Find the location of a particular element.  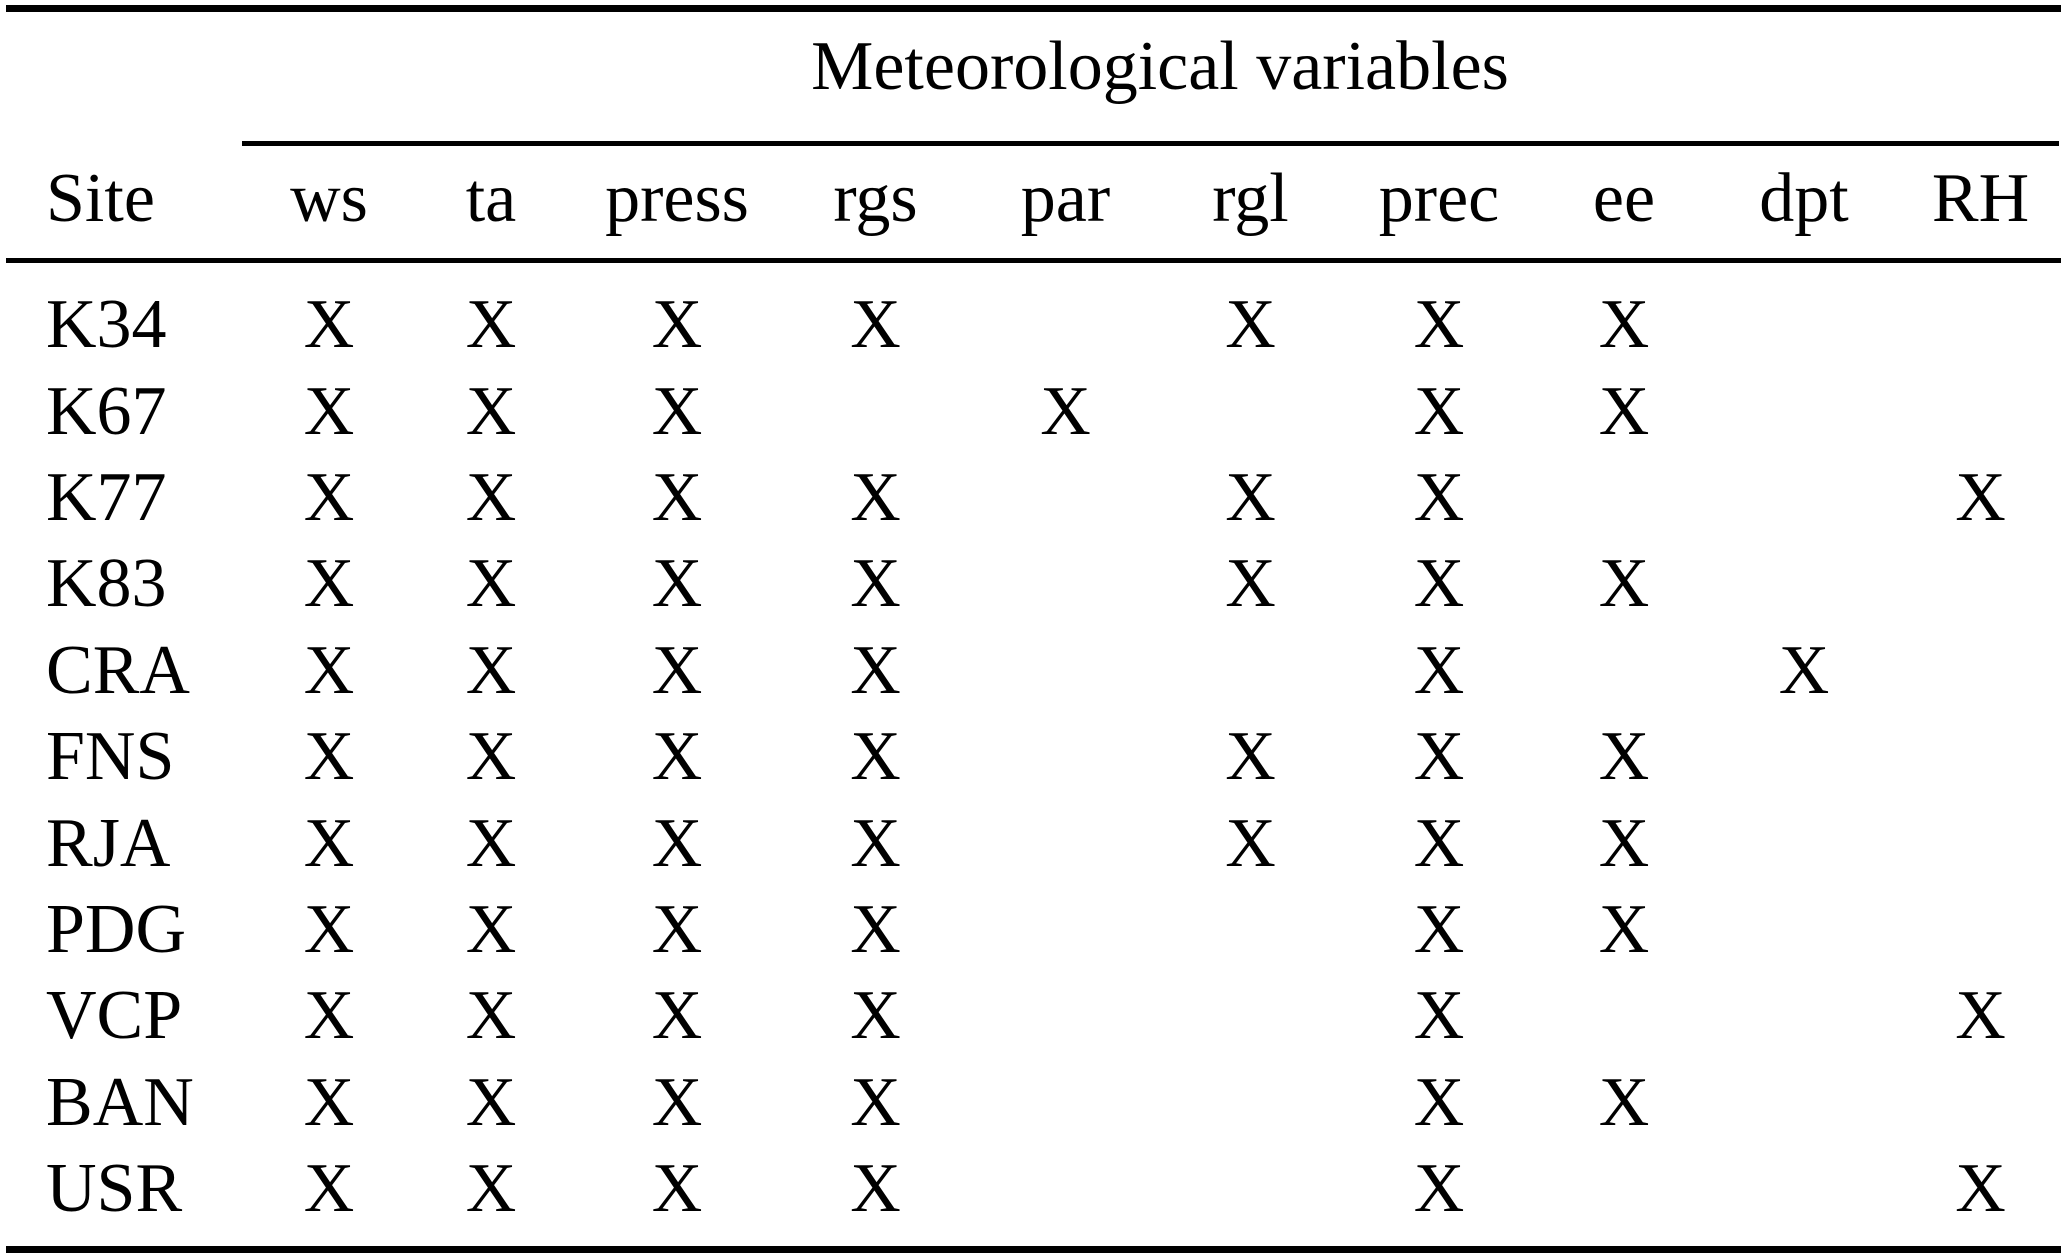

mark-cell-PDG-ee: X is located at coordinates (1624, 929).